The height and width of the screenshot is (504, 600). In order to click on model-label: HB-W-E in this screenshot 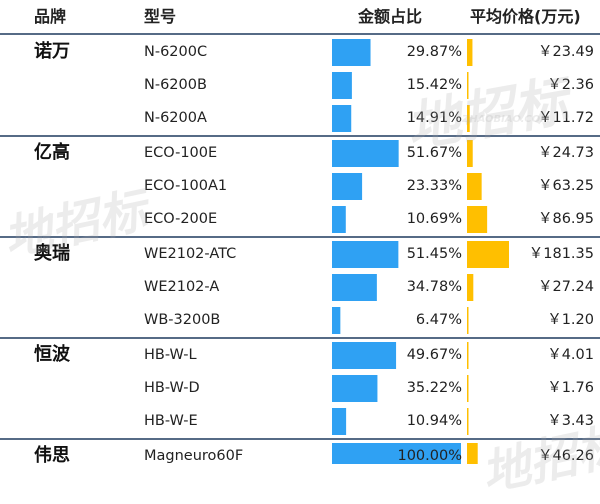, I will do `click(171, 421)`.